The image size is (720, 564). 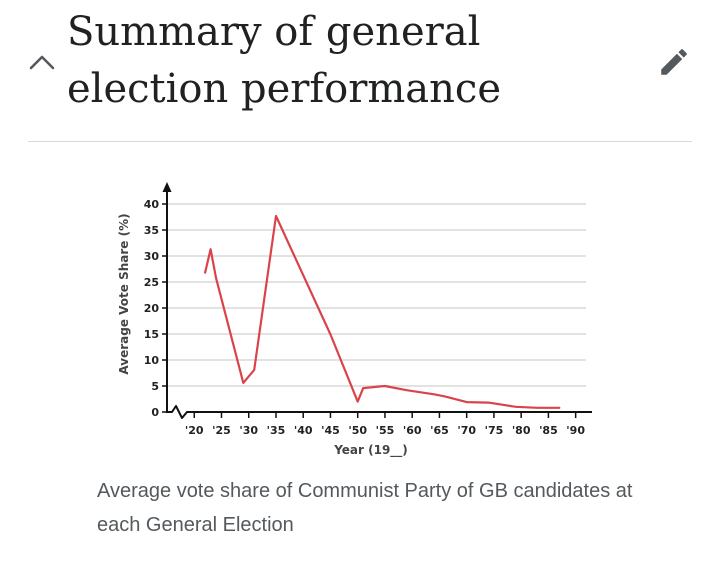 What do you see at coordinates (155, 386) in the screenshot?
I see `y-tick-label: 5` at bounding box center [155, 386].